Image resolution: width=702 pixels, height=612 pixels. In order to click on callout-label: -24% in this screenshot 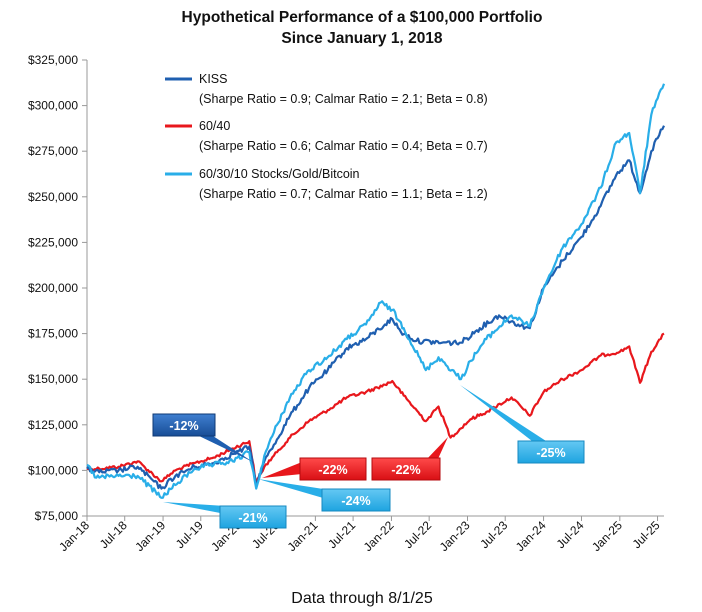, I will do `click(355, 501)`.